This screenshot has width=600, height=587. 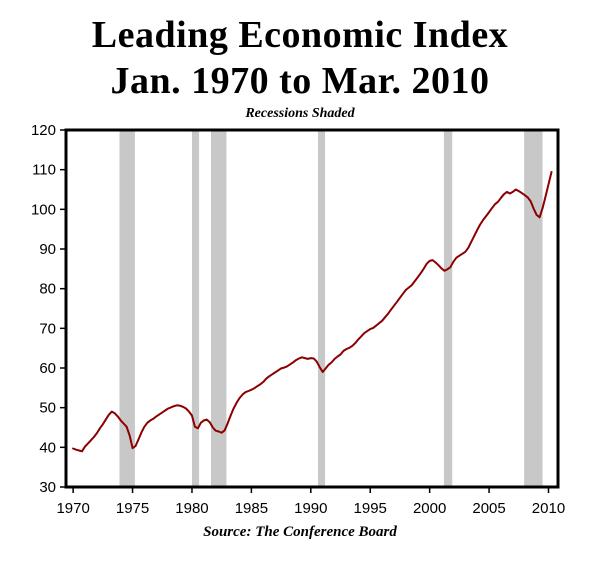 I want to click on y-tick-label: 110, so click(x=44, y=169).